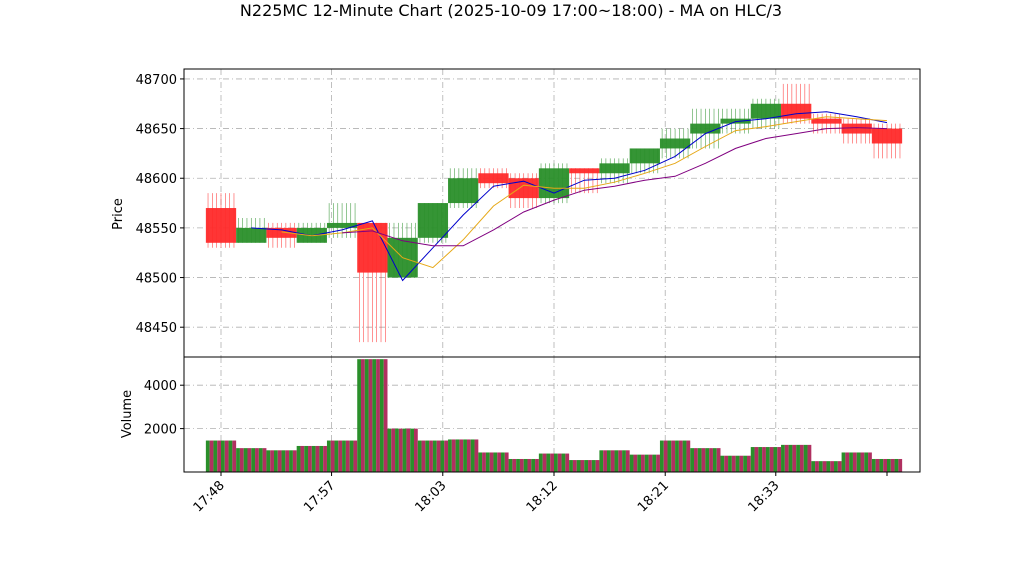 The height and width of the screenshot is (579, 1022). I want to click on price-tick-label: 48450, so click(156, 328).